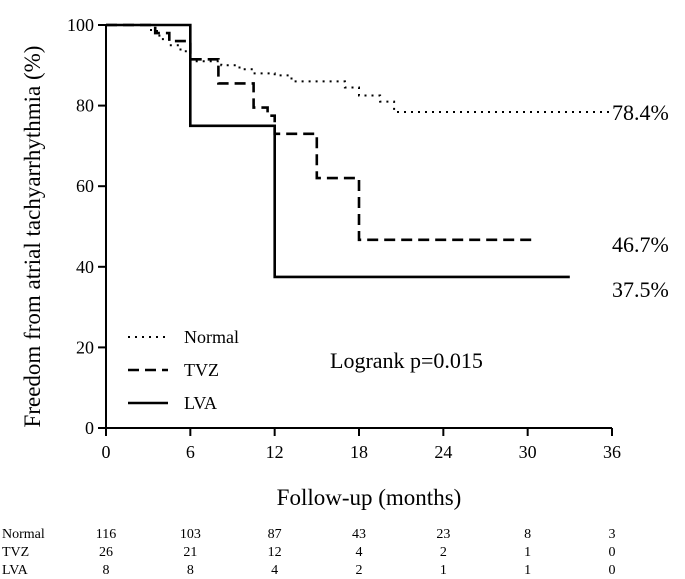 The image size is (685, 579). I want to click on x-tick-label: 6, so click(190, 452).